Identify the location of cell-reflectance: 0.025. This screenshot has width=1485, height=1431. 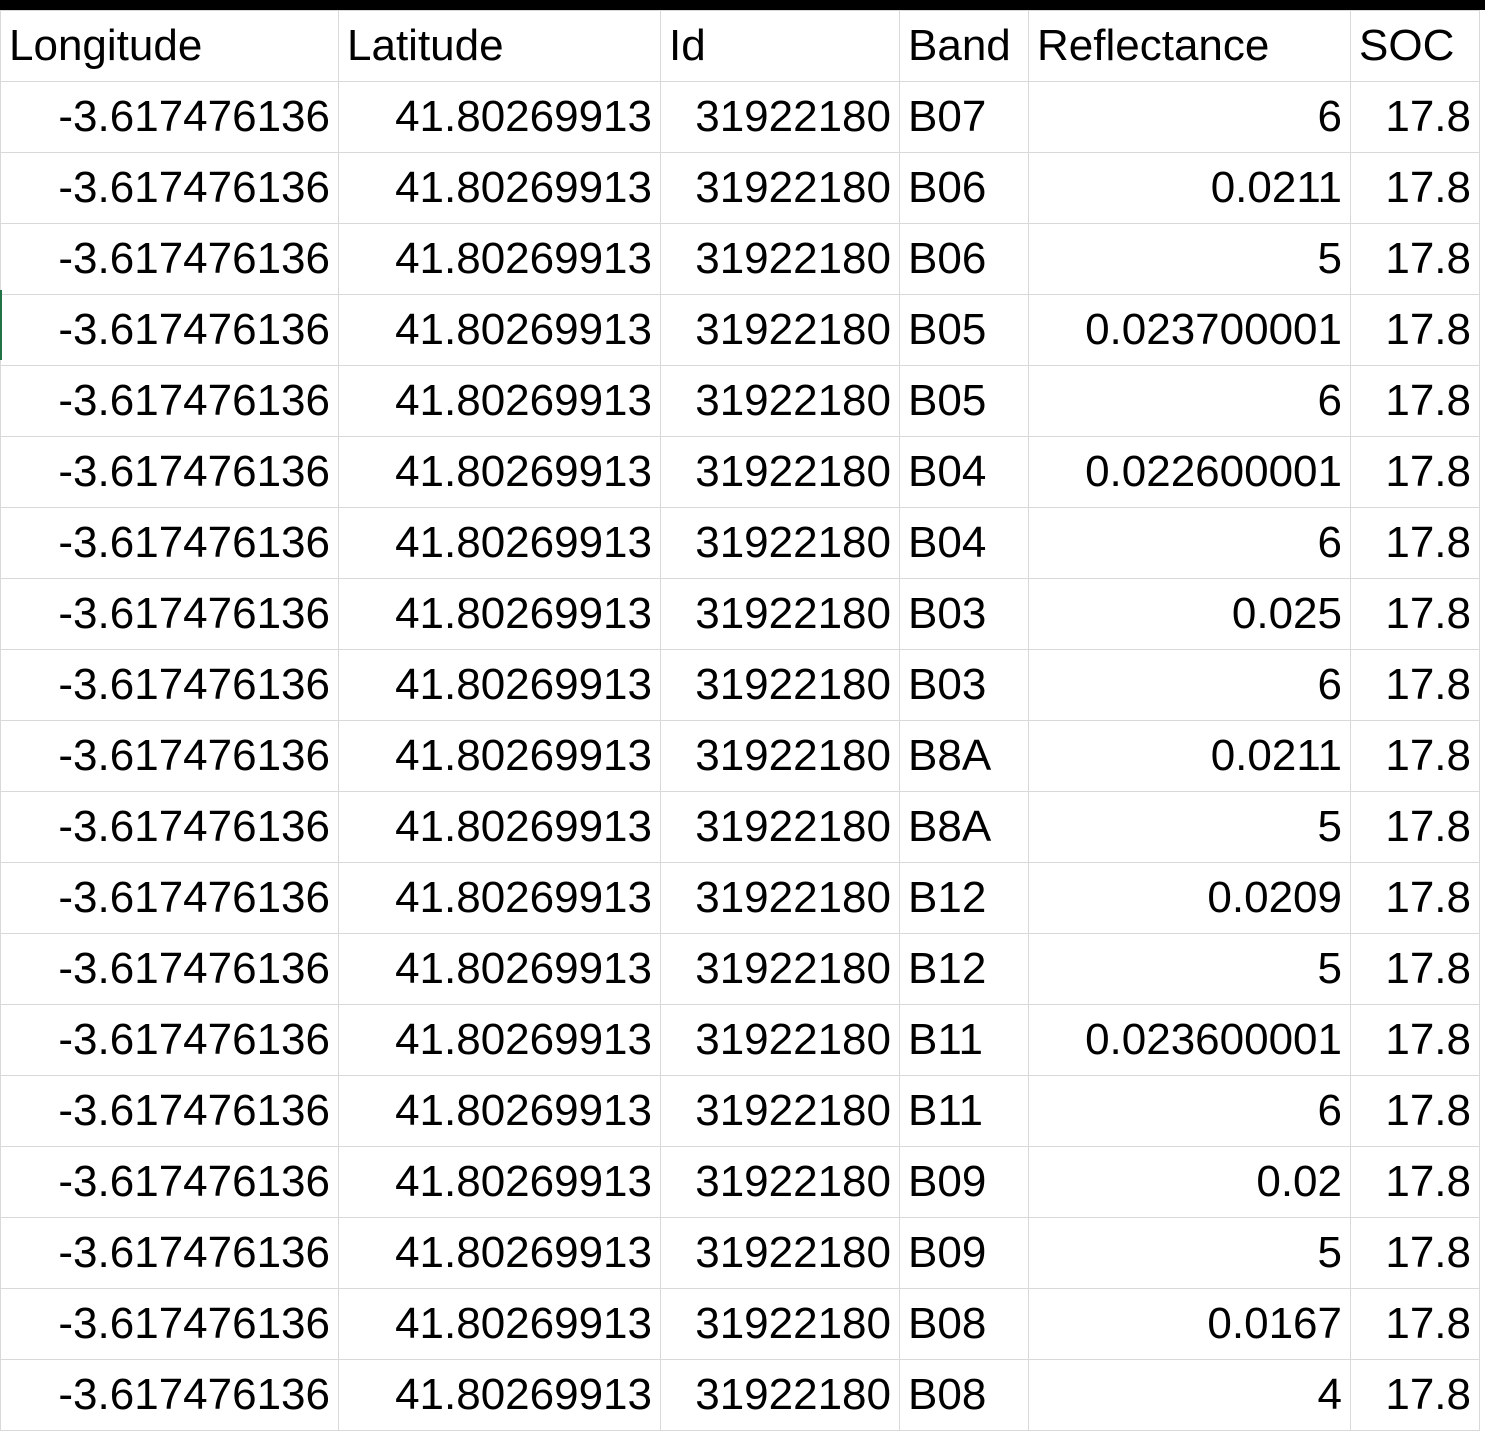
(1189, 614).